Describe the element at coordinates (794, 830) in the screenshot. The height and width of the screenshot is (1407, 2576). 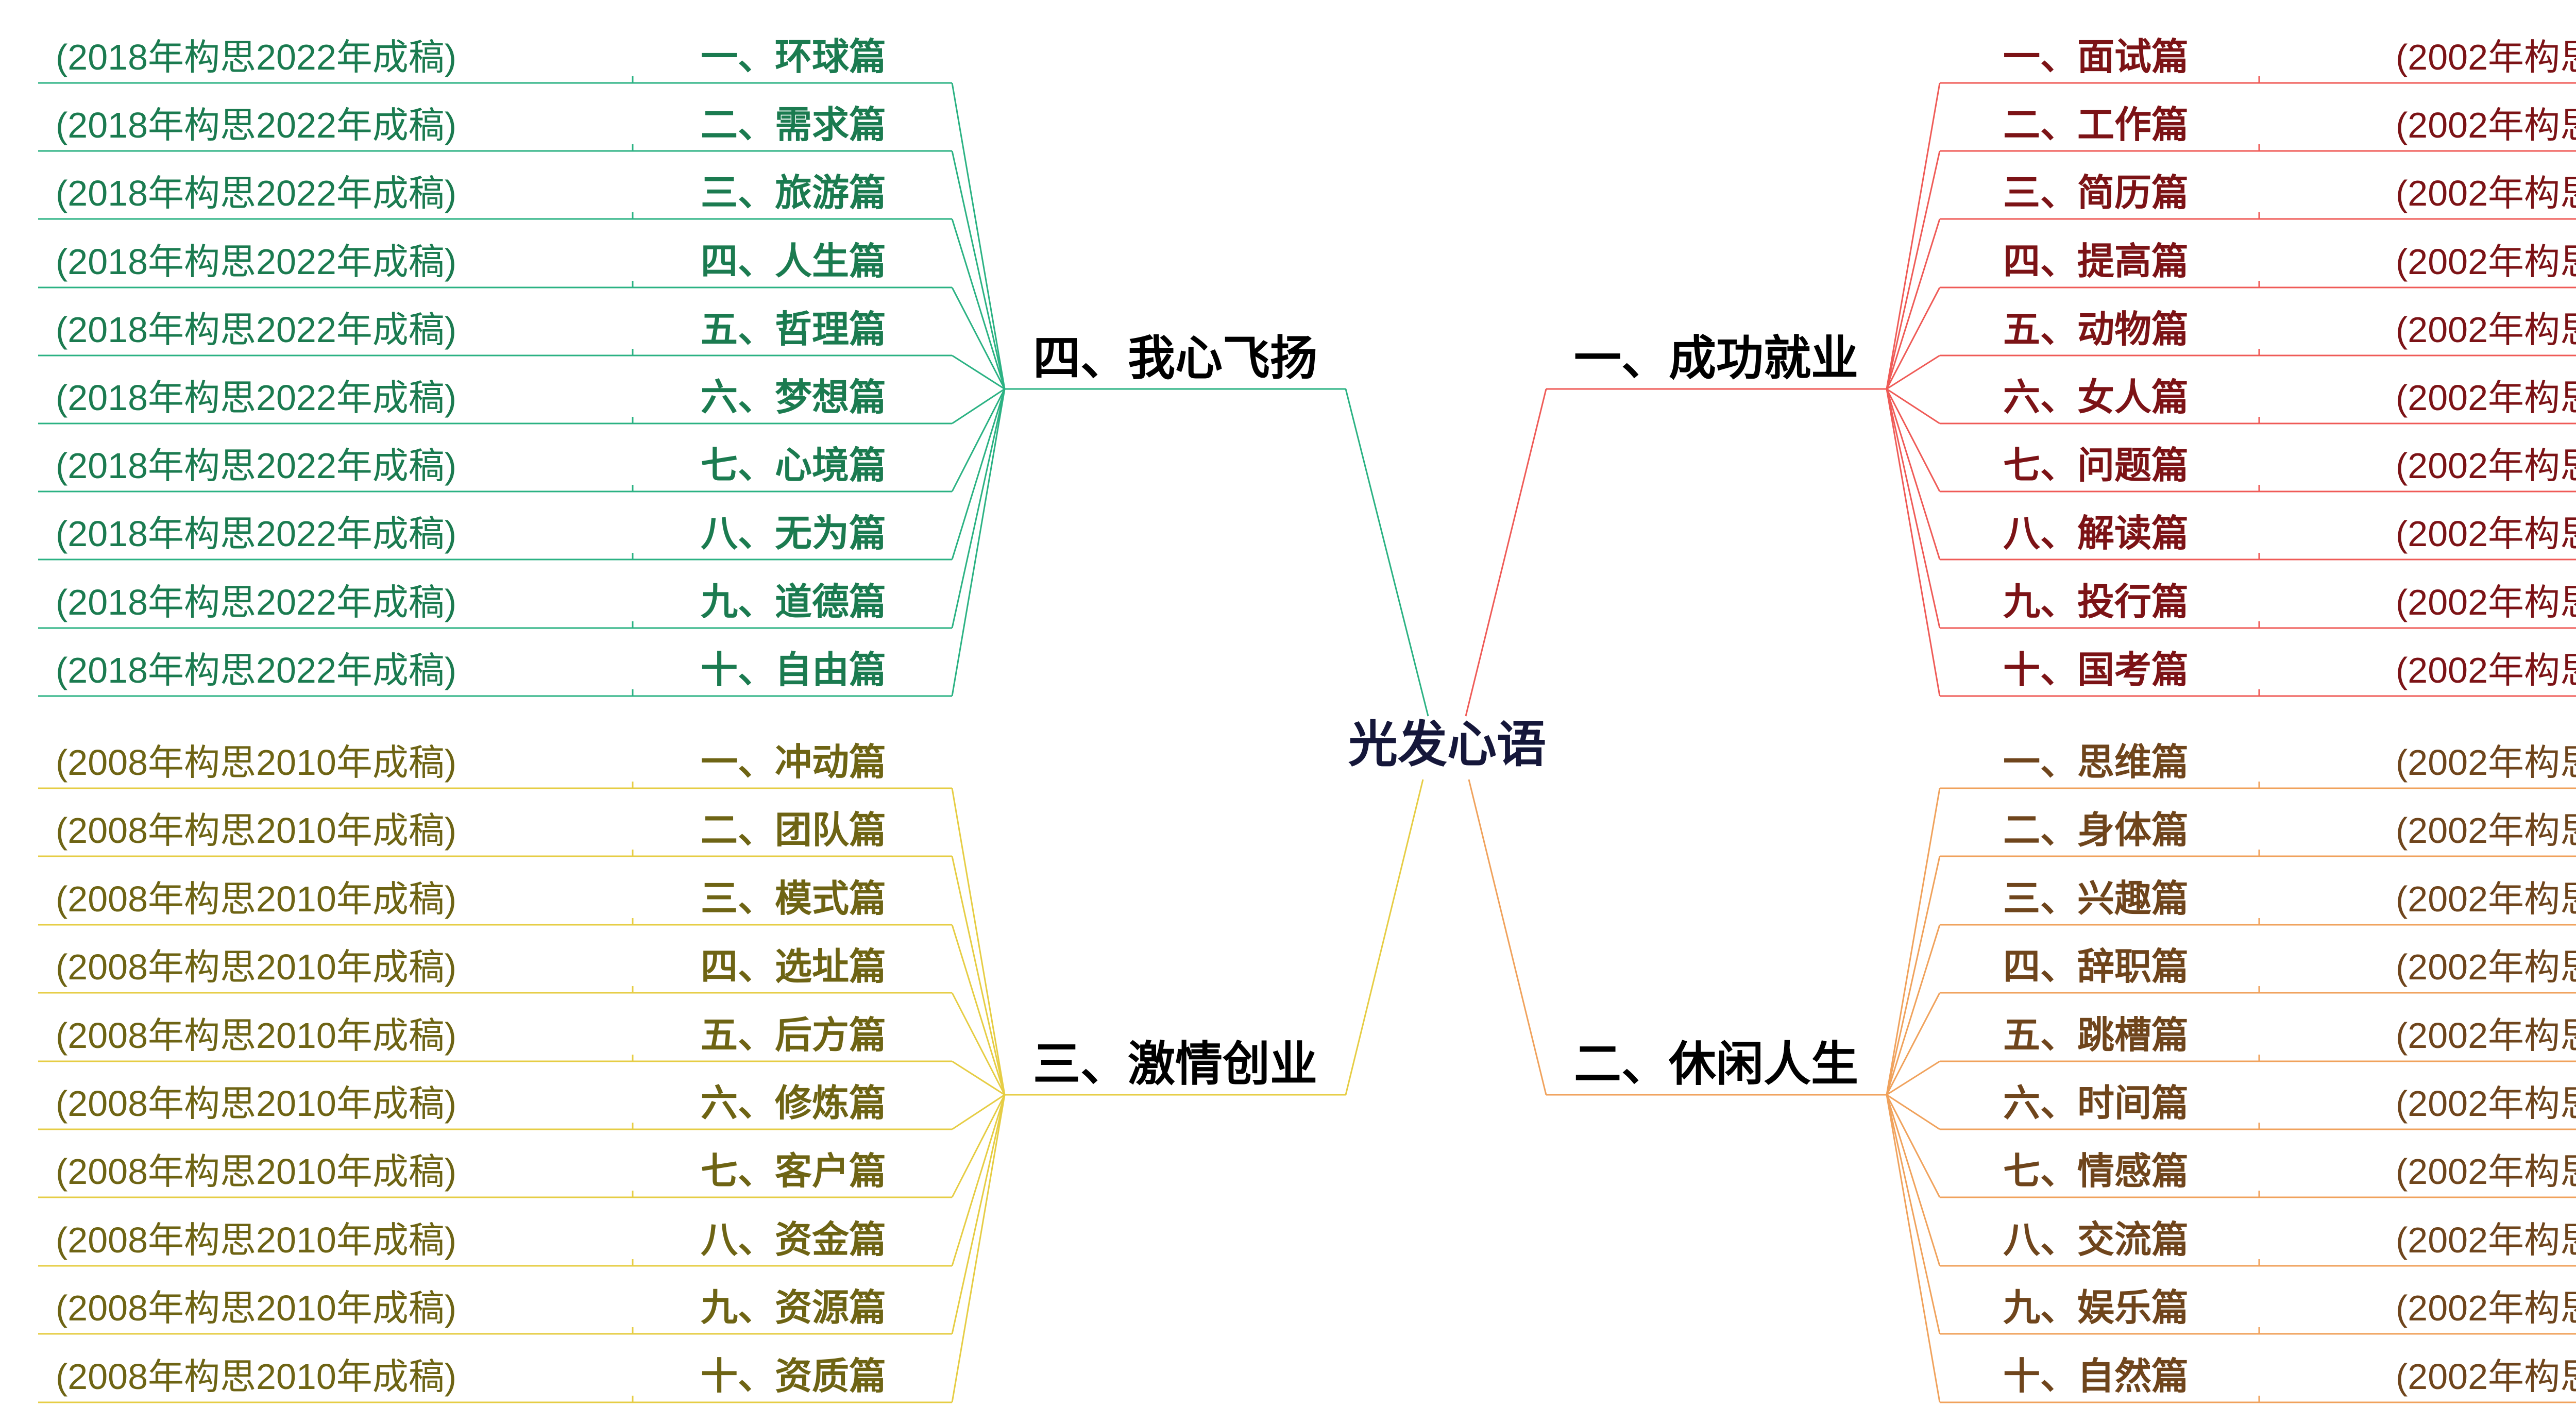
I see `item-topic-node: 二、团队篇` at that location.